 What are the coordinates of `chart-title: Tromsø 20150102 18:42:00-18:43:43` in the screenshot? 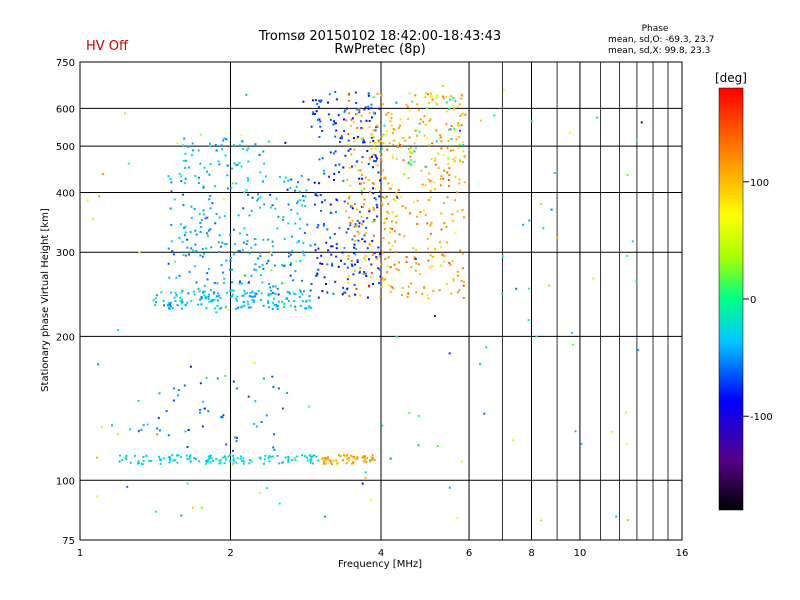 It's located at (379, 36).